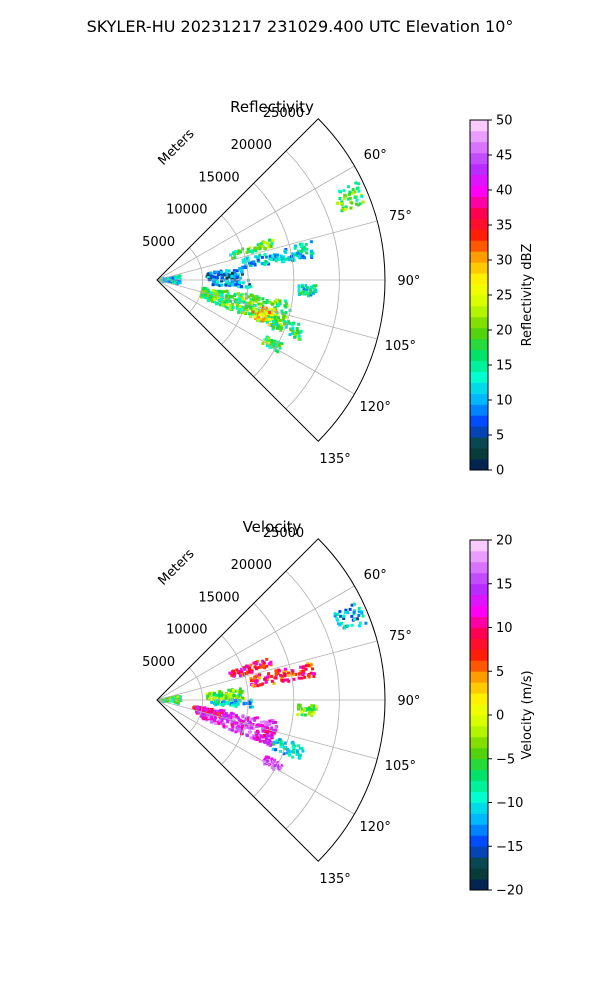 The width and height of the screenshot is (600, 1004). Describe the element at coordinates (270, 280) in the screenshot. I see `polar-grid` at that location.